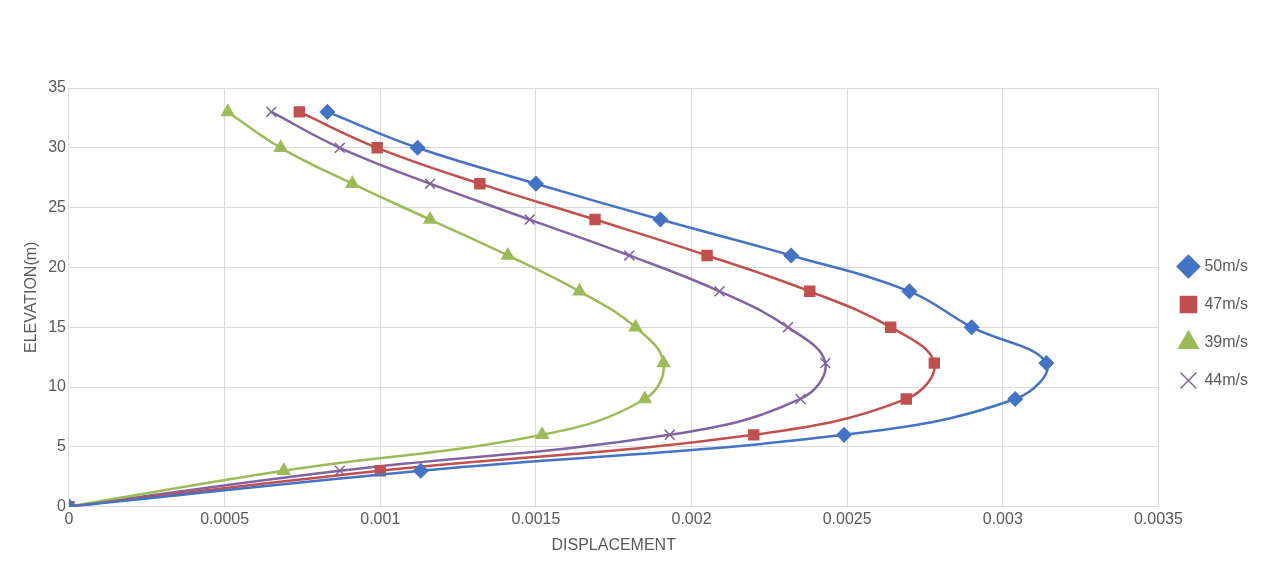  I want to click on y-tick-label: 10, so click(57, 386).